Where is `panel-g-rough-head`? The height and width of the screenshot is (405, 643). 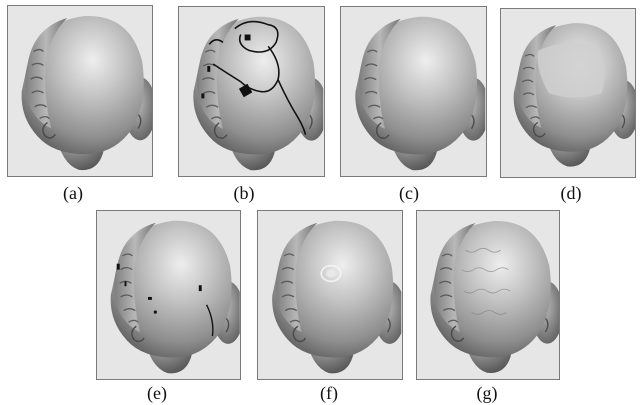 panel-g-rough-head is located at coordinates (488, 295).